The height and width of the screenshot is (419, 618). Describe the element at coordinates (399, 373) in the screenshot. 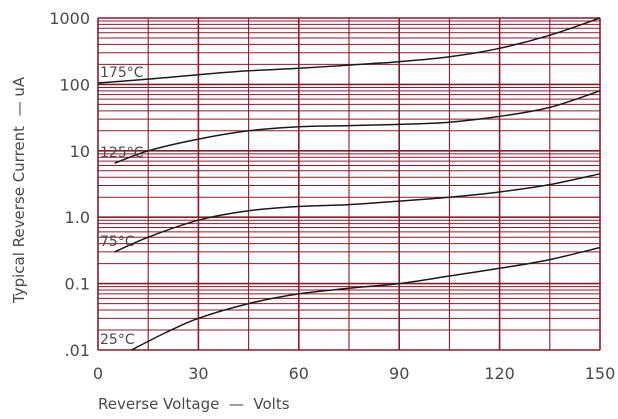

I see `x-tick-label: 90` at that location.